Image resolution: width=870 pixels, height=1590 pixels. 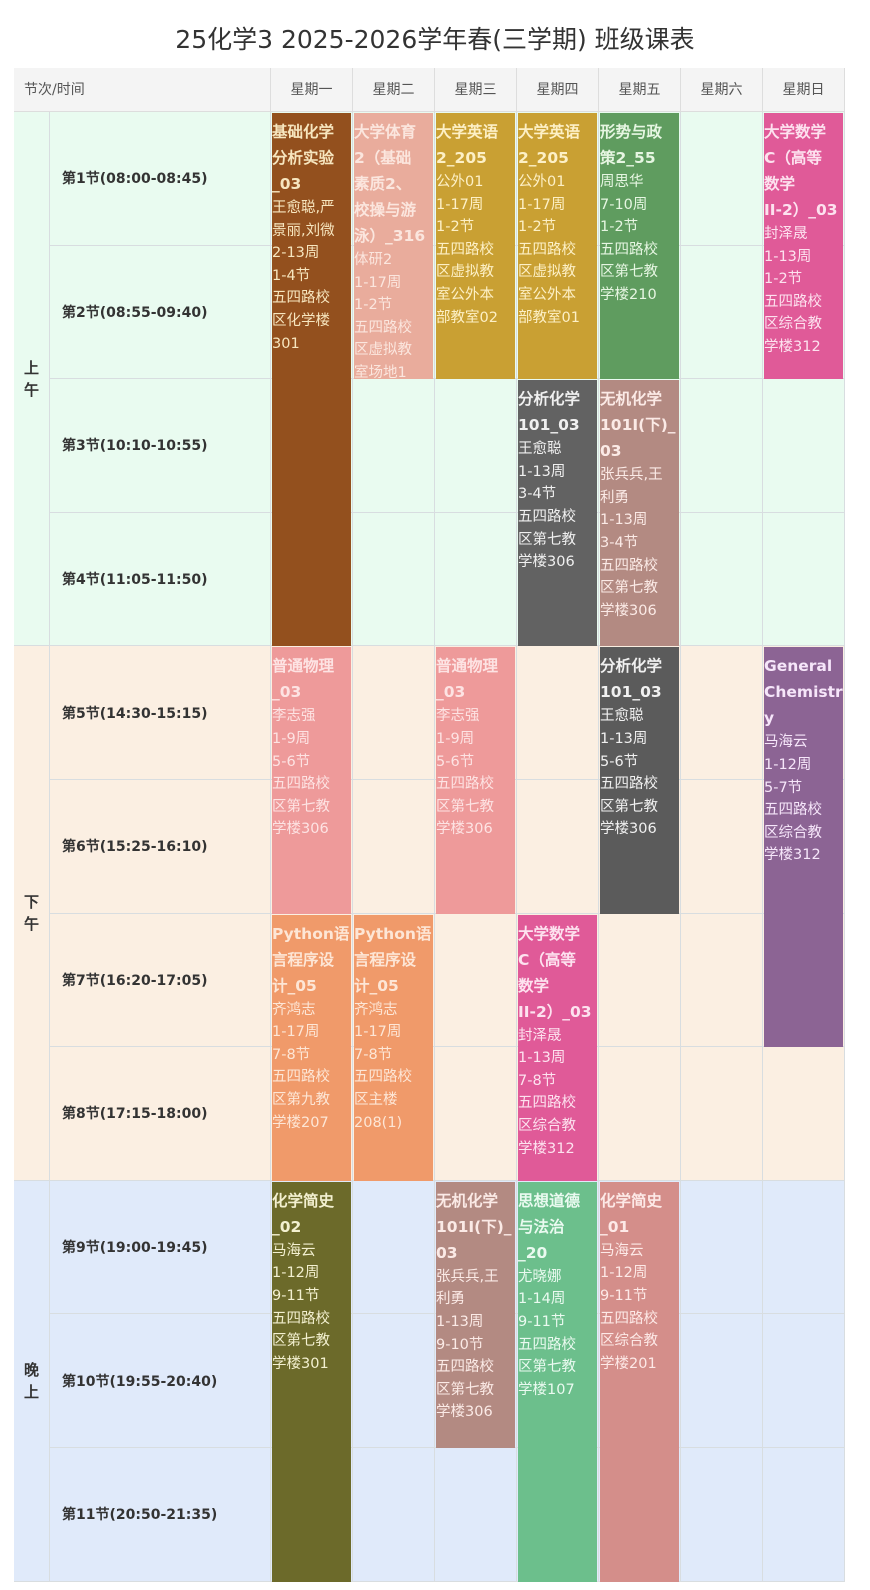 What do you see at coordinates (160, 1247) in the screenshot?
I see `period-label: 第9节(19:00-19:45)` at bounding box center [160, 1247].